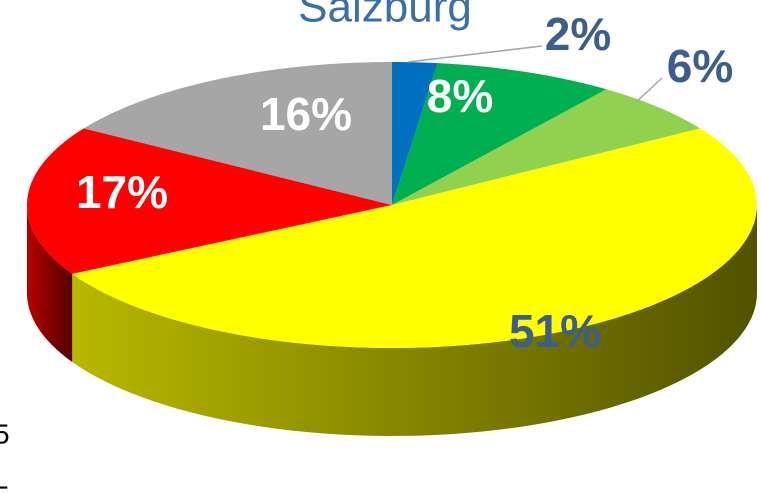 This screenshot has height=493, width=761. What do you see at coordinates (578, 34) in the screenshot?
I see `data-label: 2%` at bounding box center [578, 34].